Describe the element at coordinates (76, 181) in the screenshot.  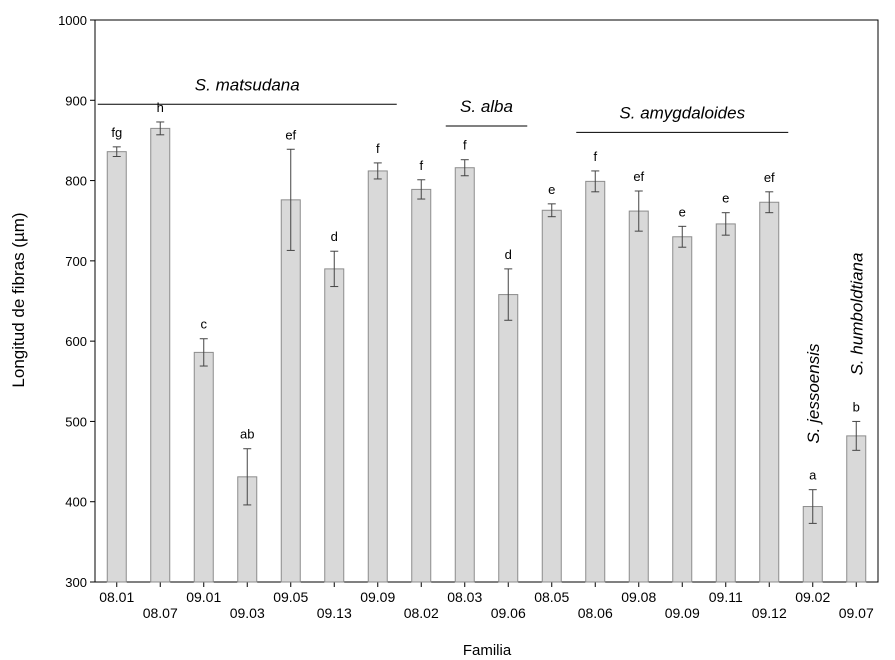
I see `y-tick-label: 800` at that location.